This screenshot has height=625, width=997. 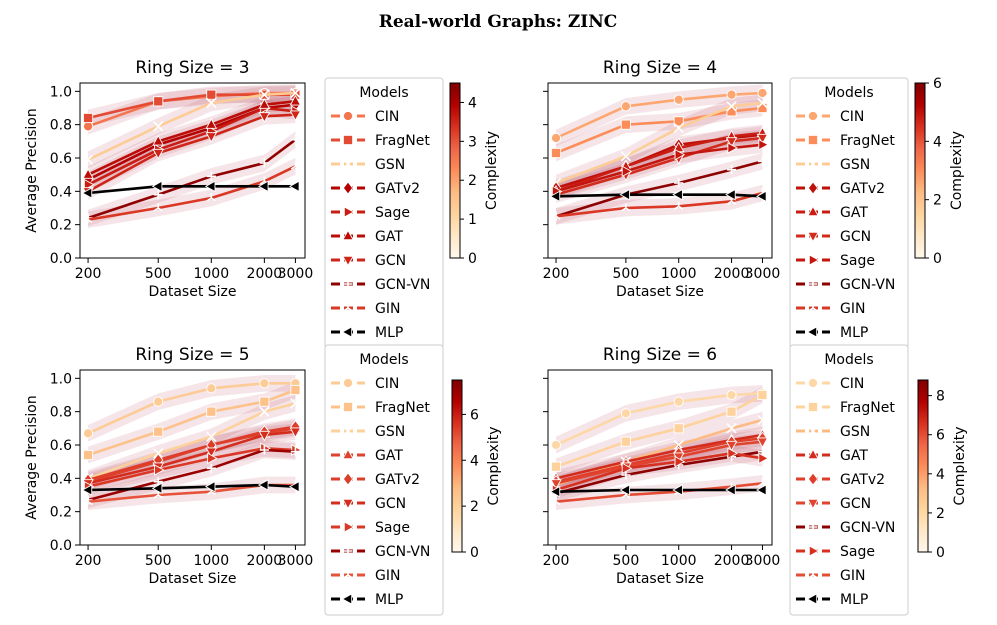 I want to click on x-tick-label: 200, so click(x=556, y=274).